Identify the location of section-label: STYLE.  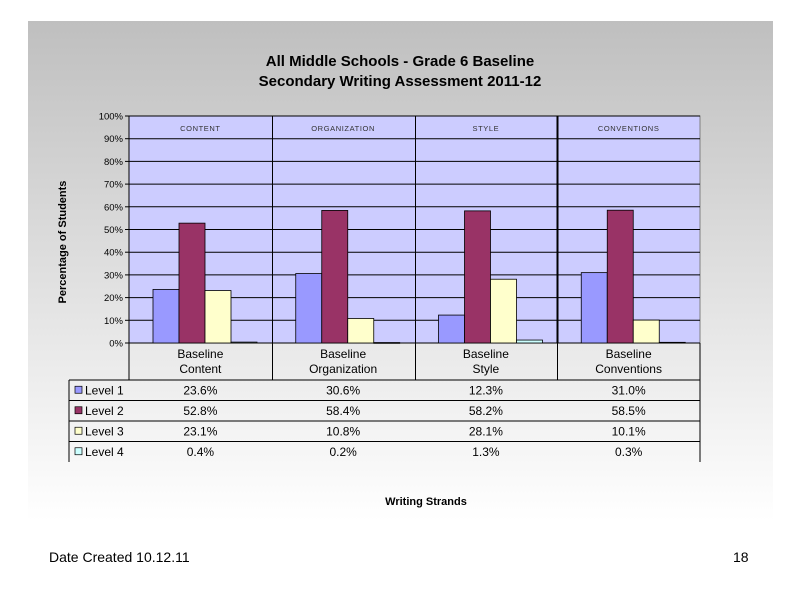
(485, 128).